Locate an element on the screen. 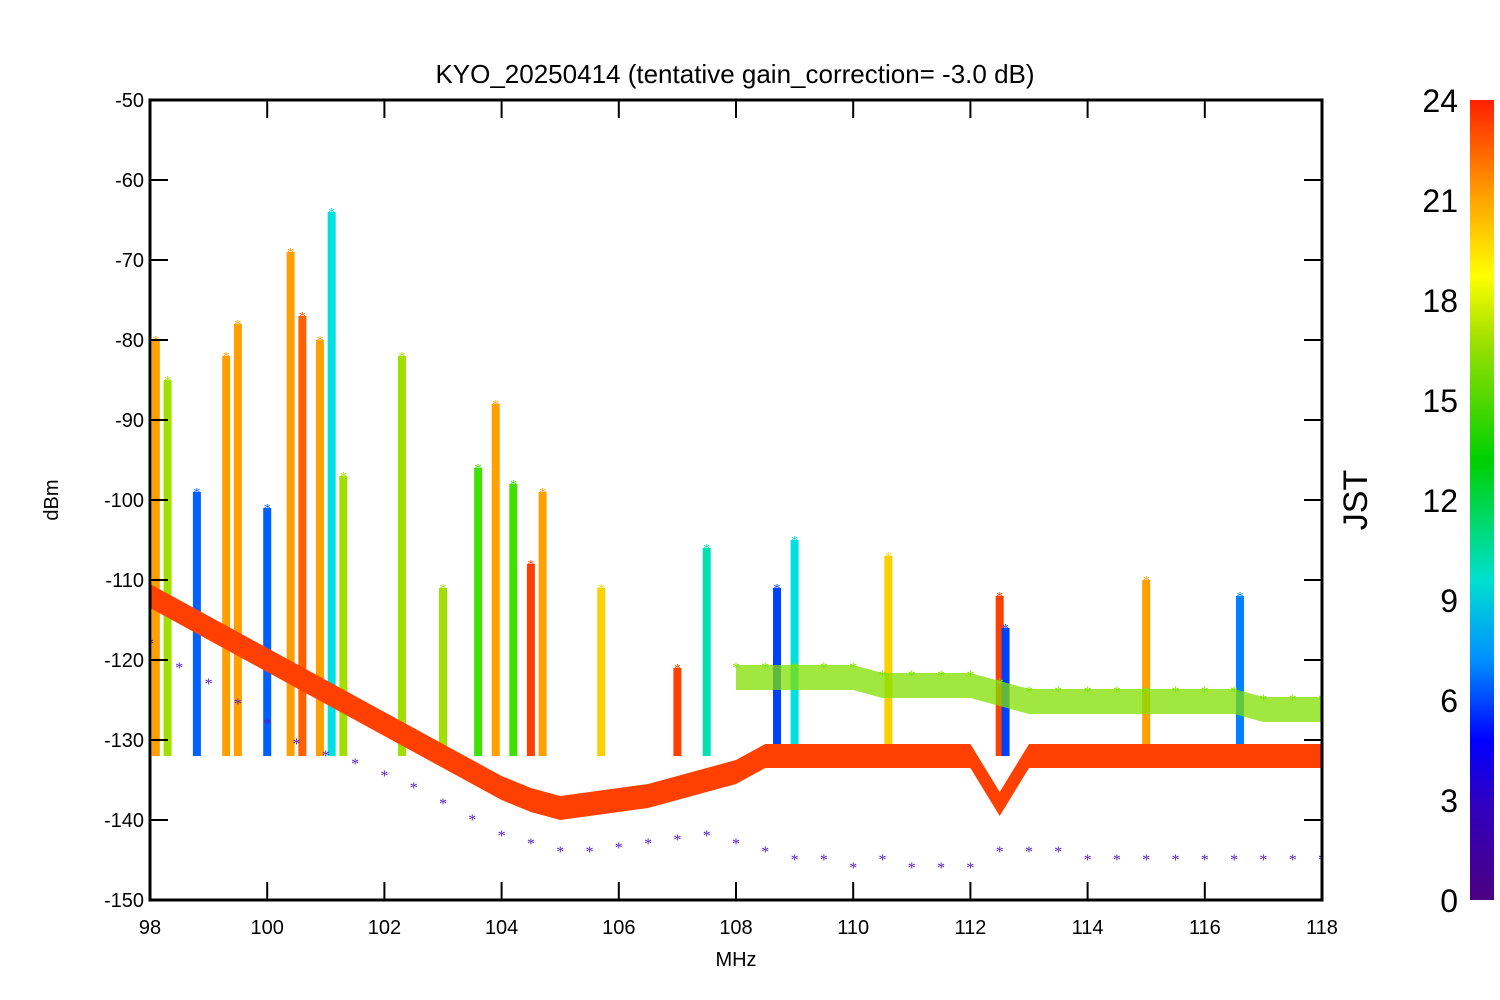 This screenshot has height=1000, width=1500. series-2-point-16: * is located at coordinates (1205, 692).